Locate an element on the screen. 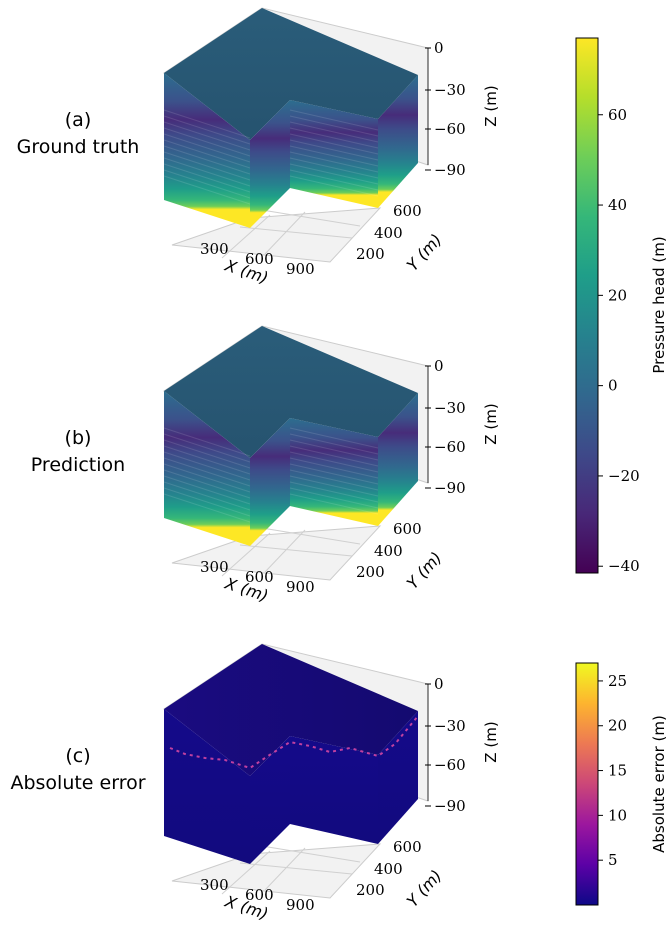 The image size is (672, 928). panel-label: (a) is located at coordinates (78, 120).